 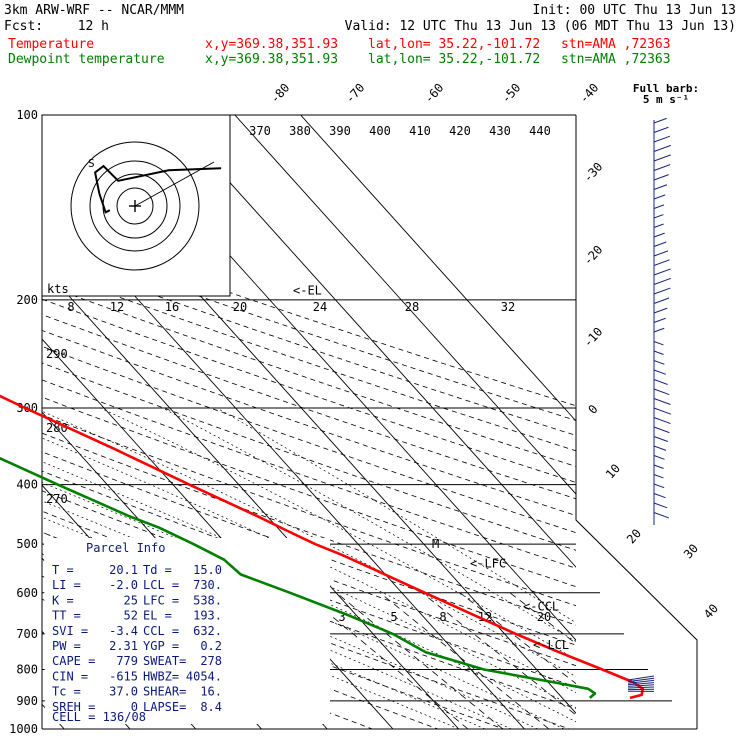 I want to click on level-marker: <-EL, so click(x=307, y=290).